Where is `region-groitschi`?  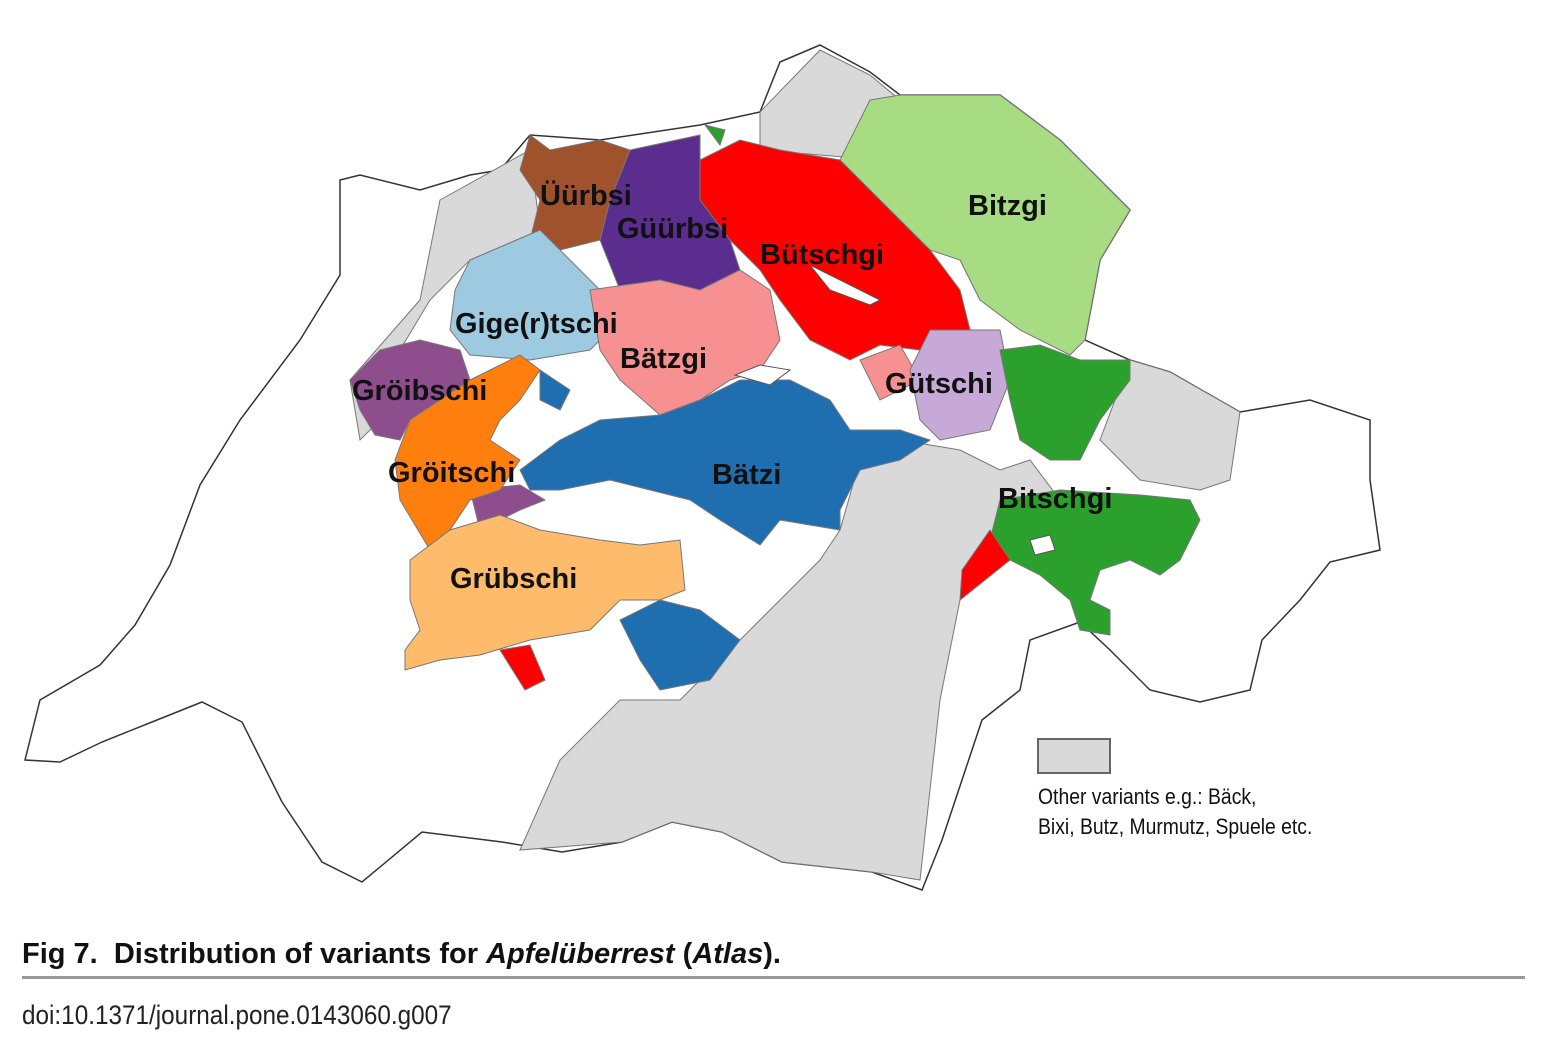
region-groitschi is located at coordinates (467, 452).